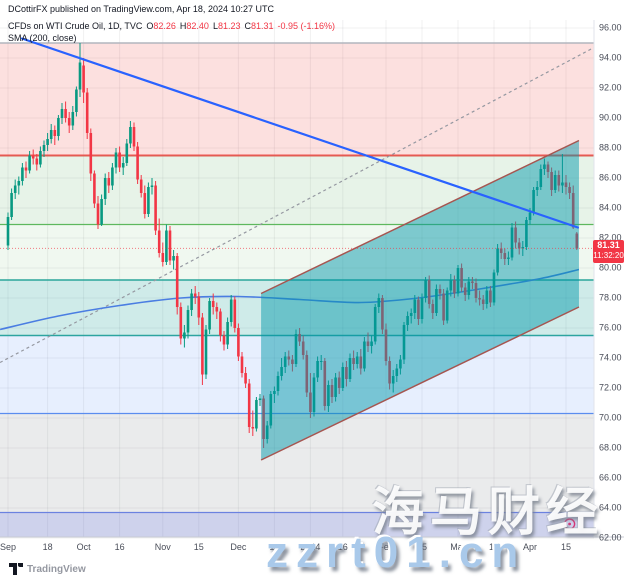  What do you see at coordinates (8, 547) in the screenshot?
I see `time-axis-tick: Sep` at bounding box center [8, 547].